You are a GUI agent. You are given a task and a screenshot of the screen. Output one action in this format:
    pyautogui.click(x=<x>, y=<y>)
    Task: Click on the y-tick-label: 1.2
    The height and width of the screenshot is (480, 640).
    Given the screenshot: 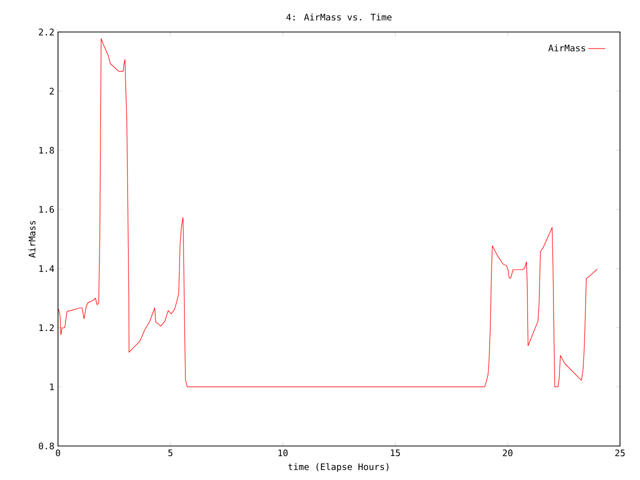 What is the action you would take?
    pyautogui.click(x=46, y=328)
    